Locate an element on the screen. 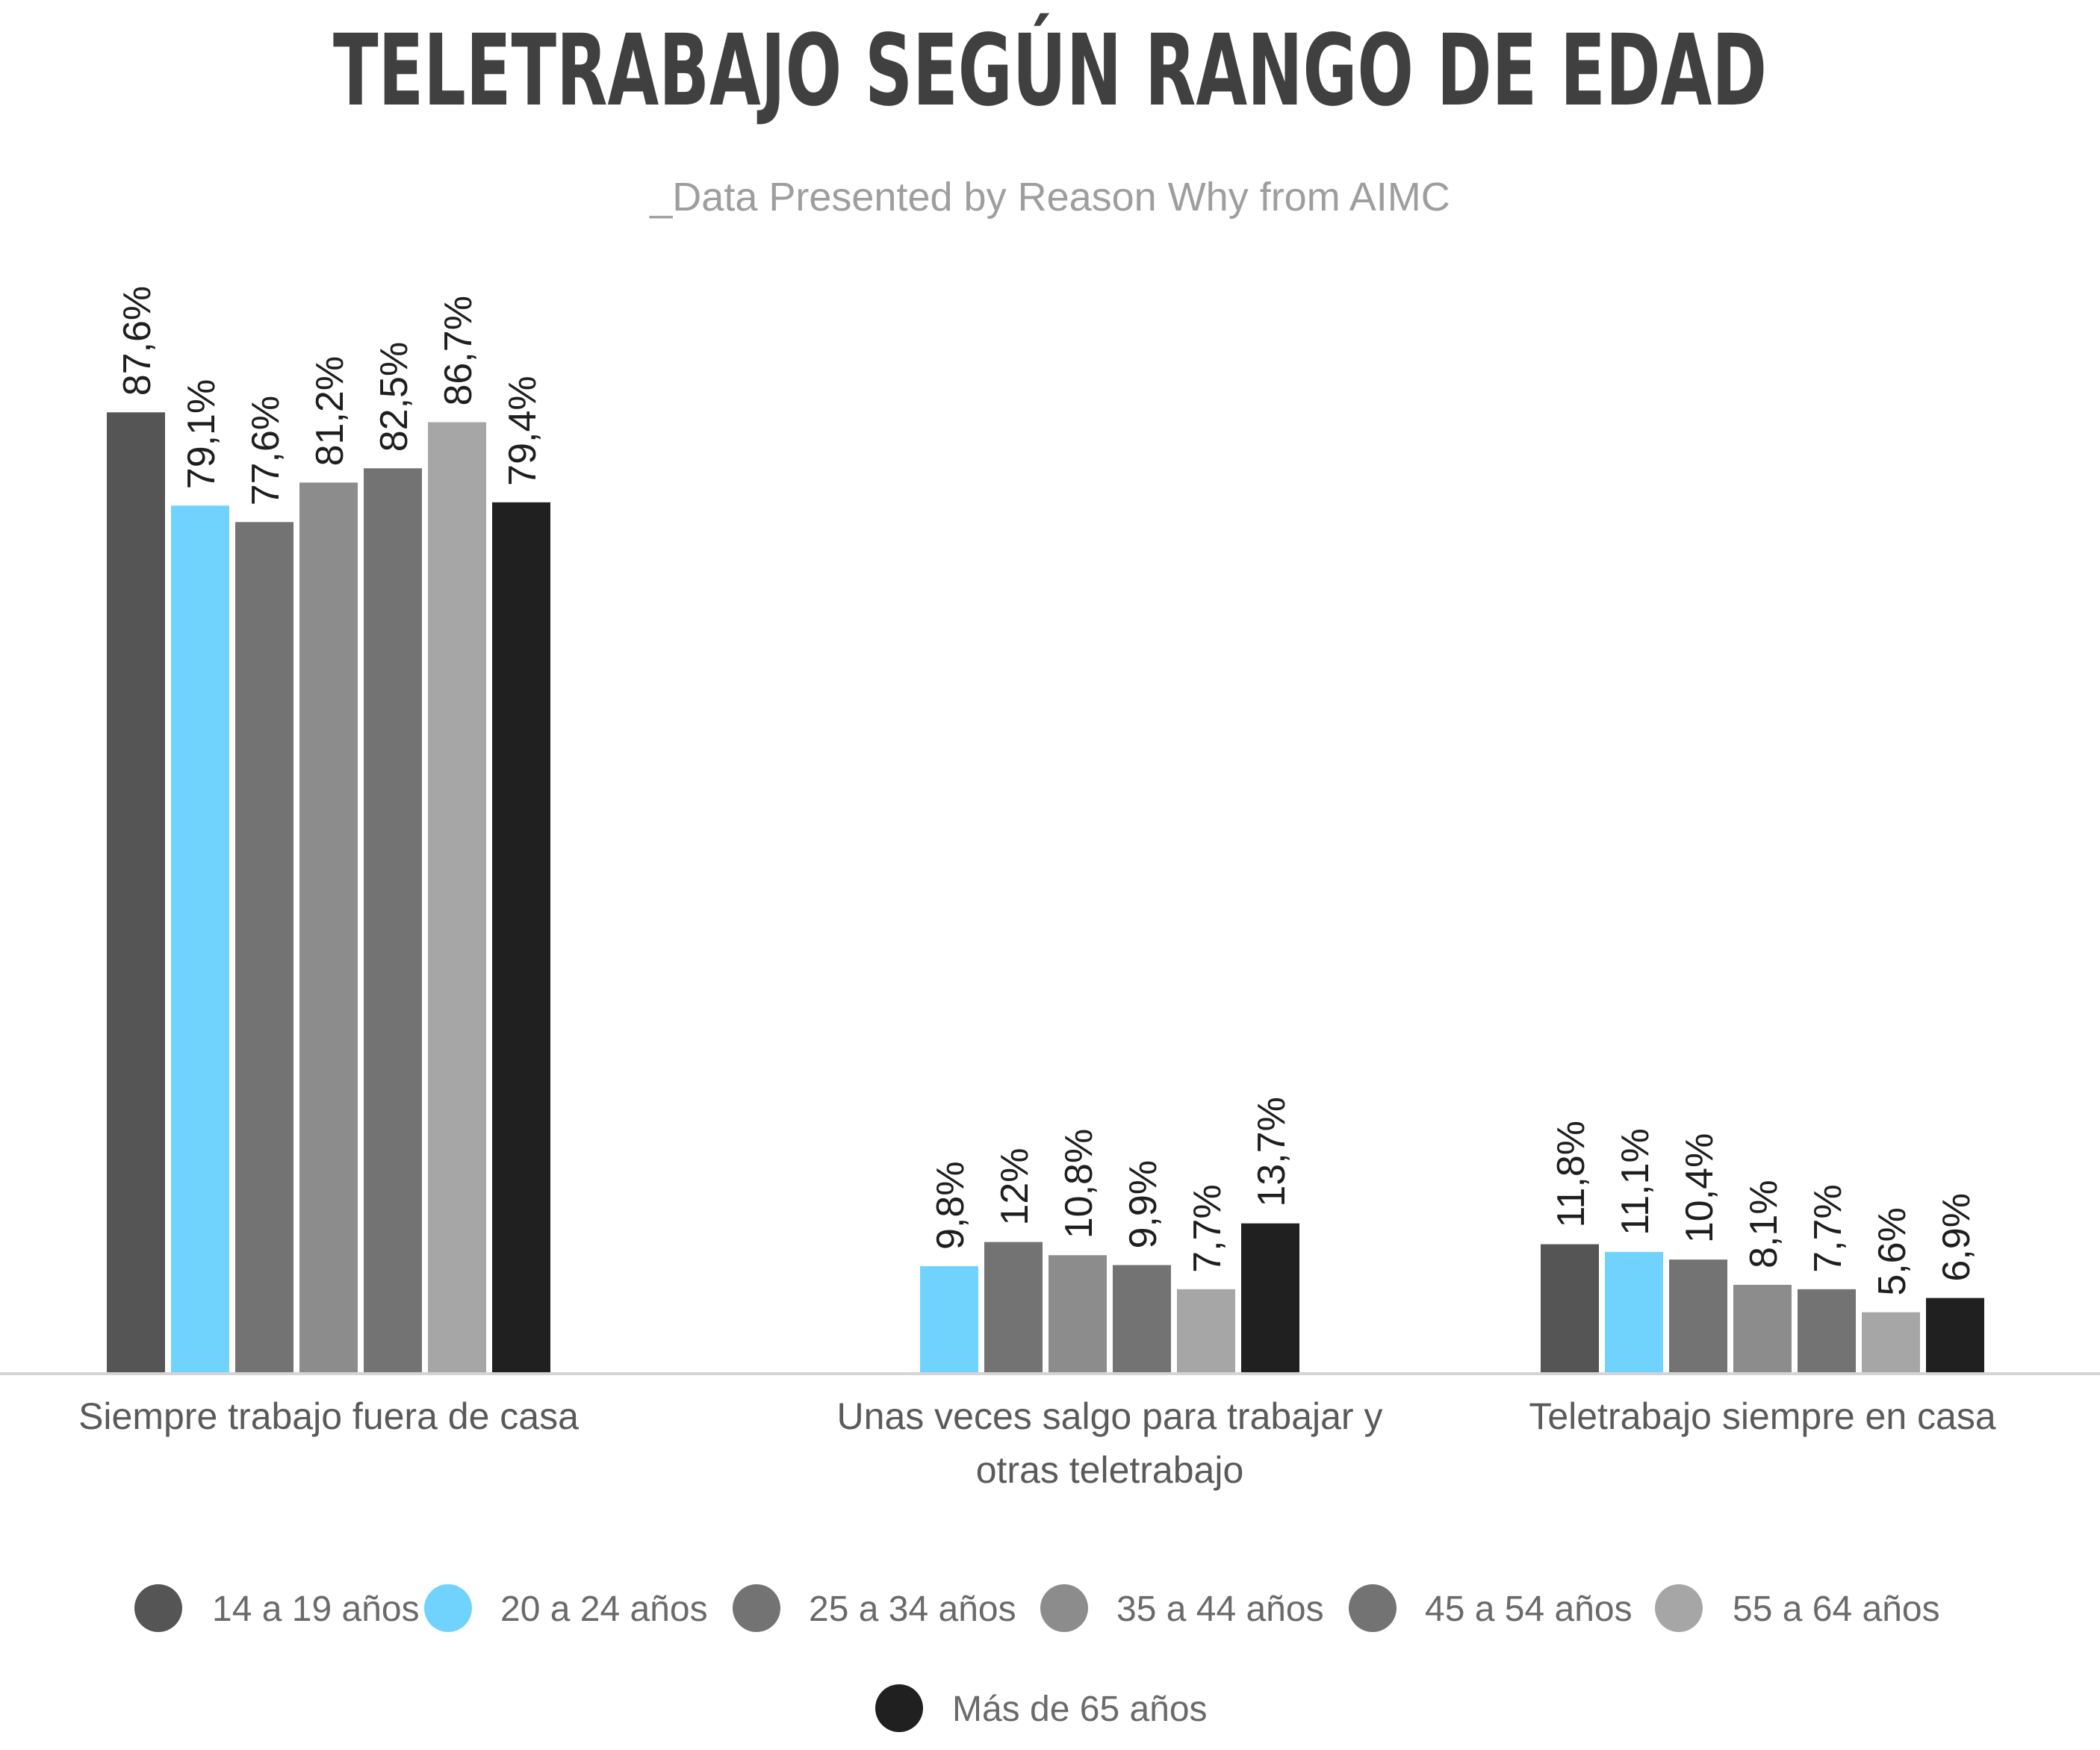 The width and height of the screenshot is (2100, 1750). data-label: 87,6% is located at coordinates (137, 341).